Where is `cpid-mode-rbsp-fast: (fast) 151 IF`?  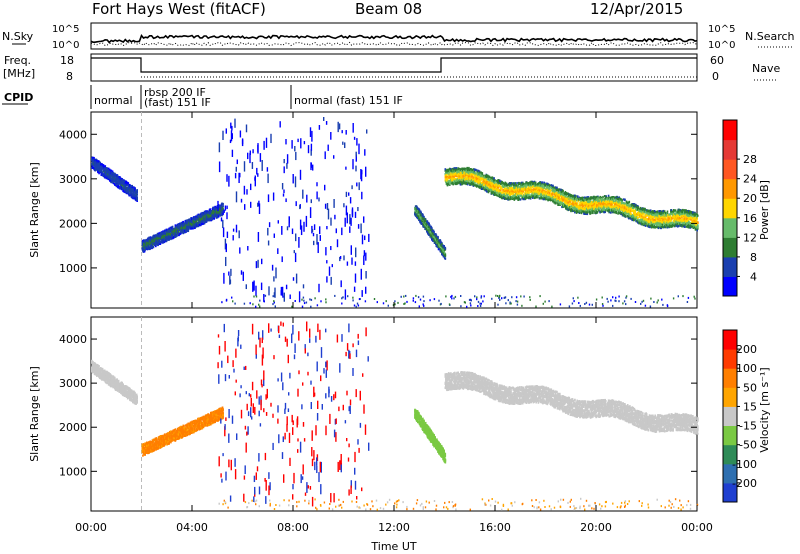
cpid-mode-rbsp-fast: (fast) 151 IF is located at coordinates (177, 102).